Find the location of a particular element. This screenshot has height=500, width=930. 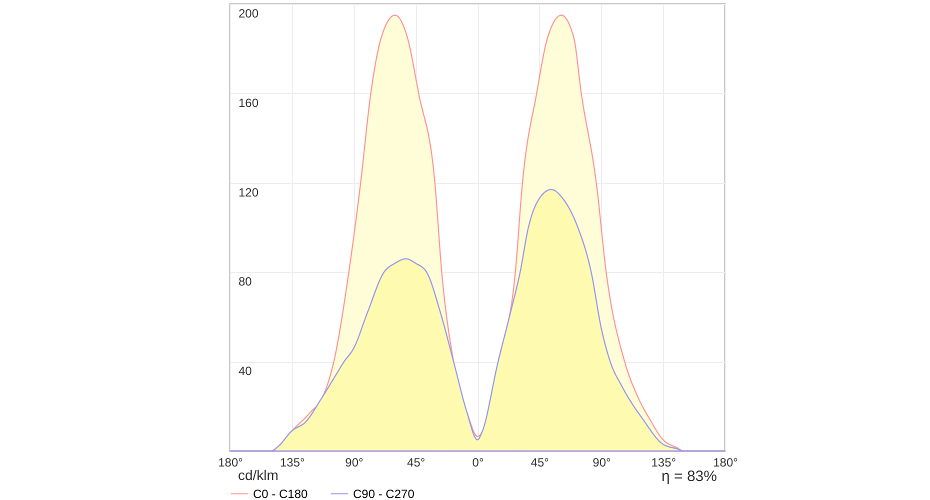

legend-label: C90 - C270 is located at coordinates (384, 493).